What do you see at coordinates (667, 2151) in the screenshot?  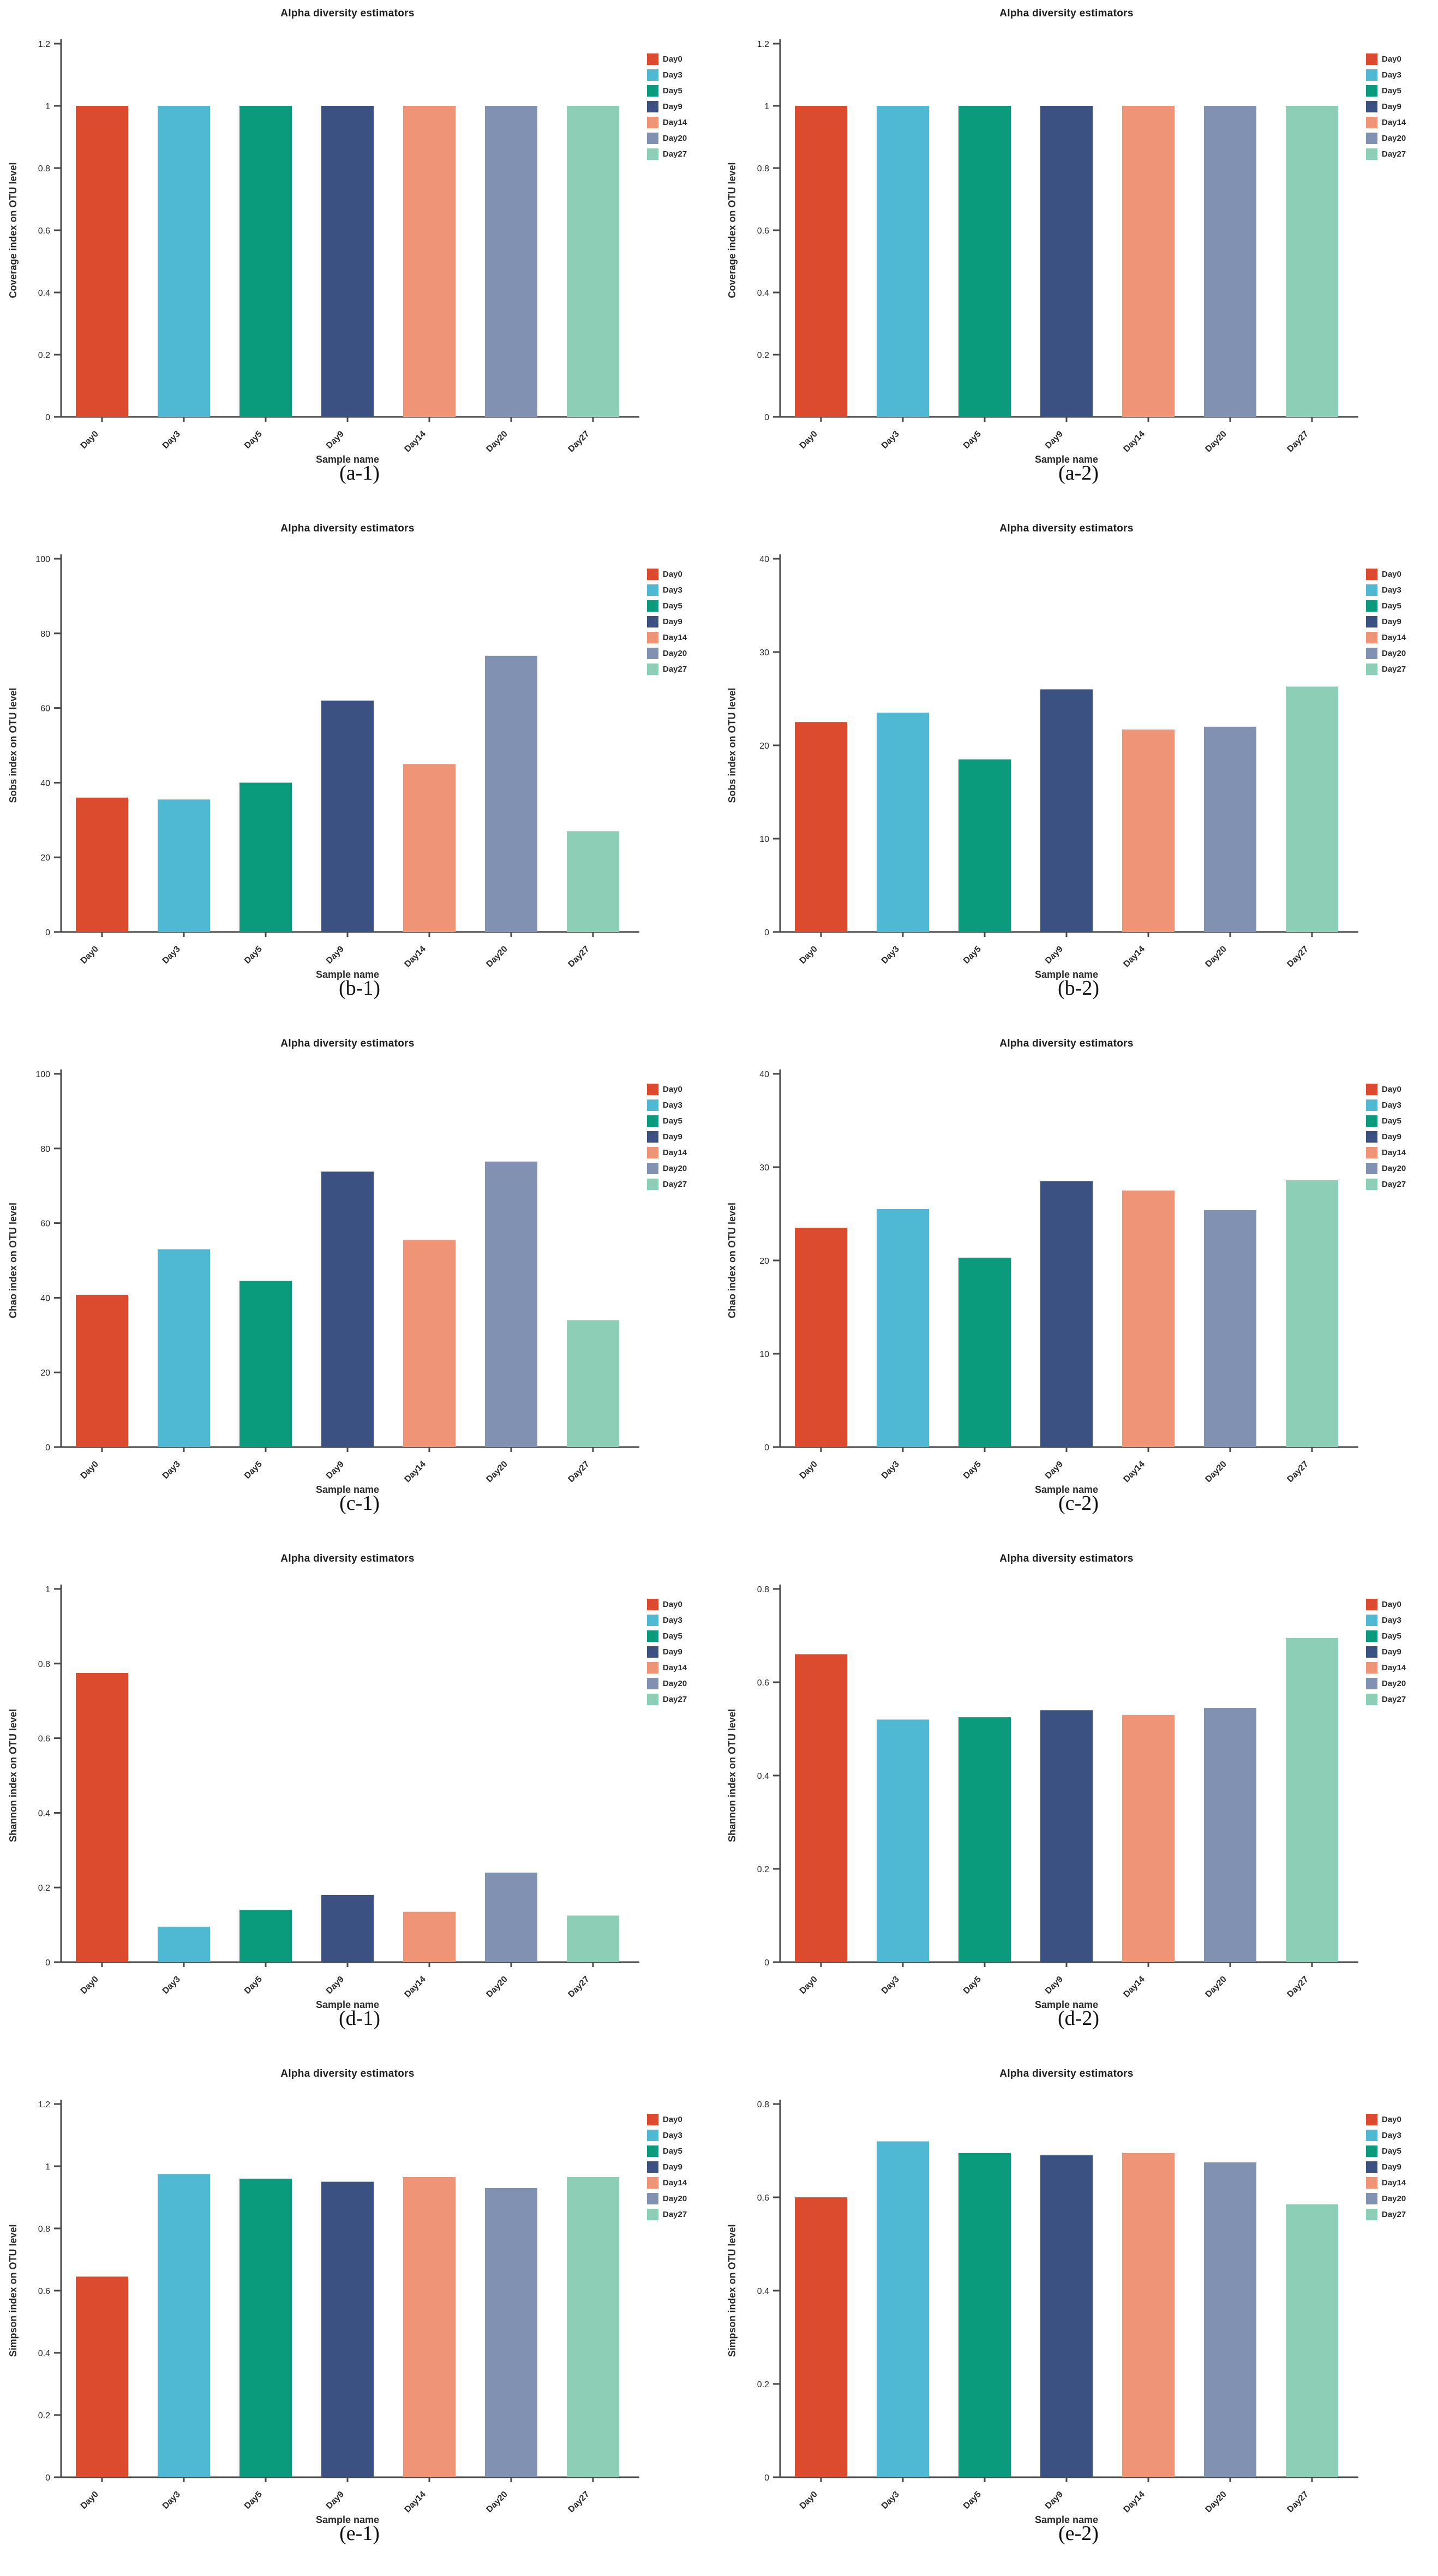 I see `legend-item: Day5` at bounding box center [667, 2151].